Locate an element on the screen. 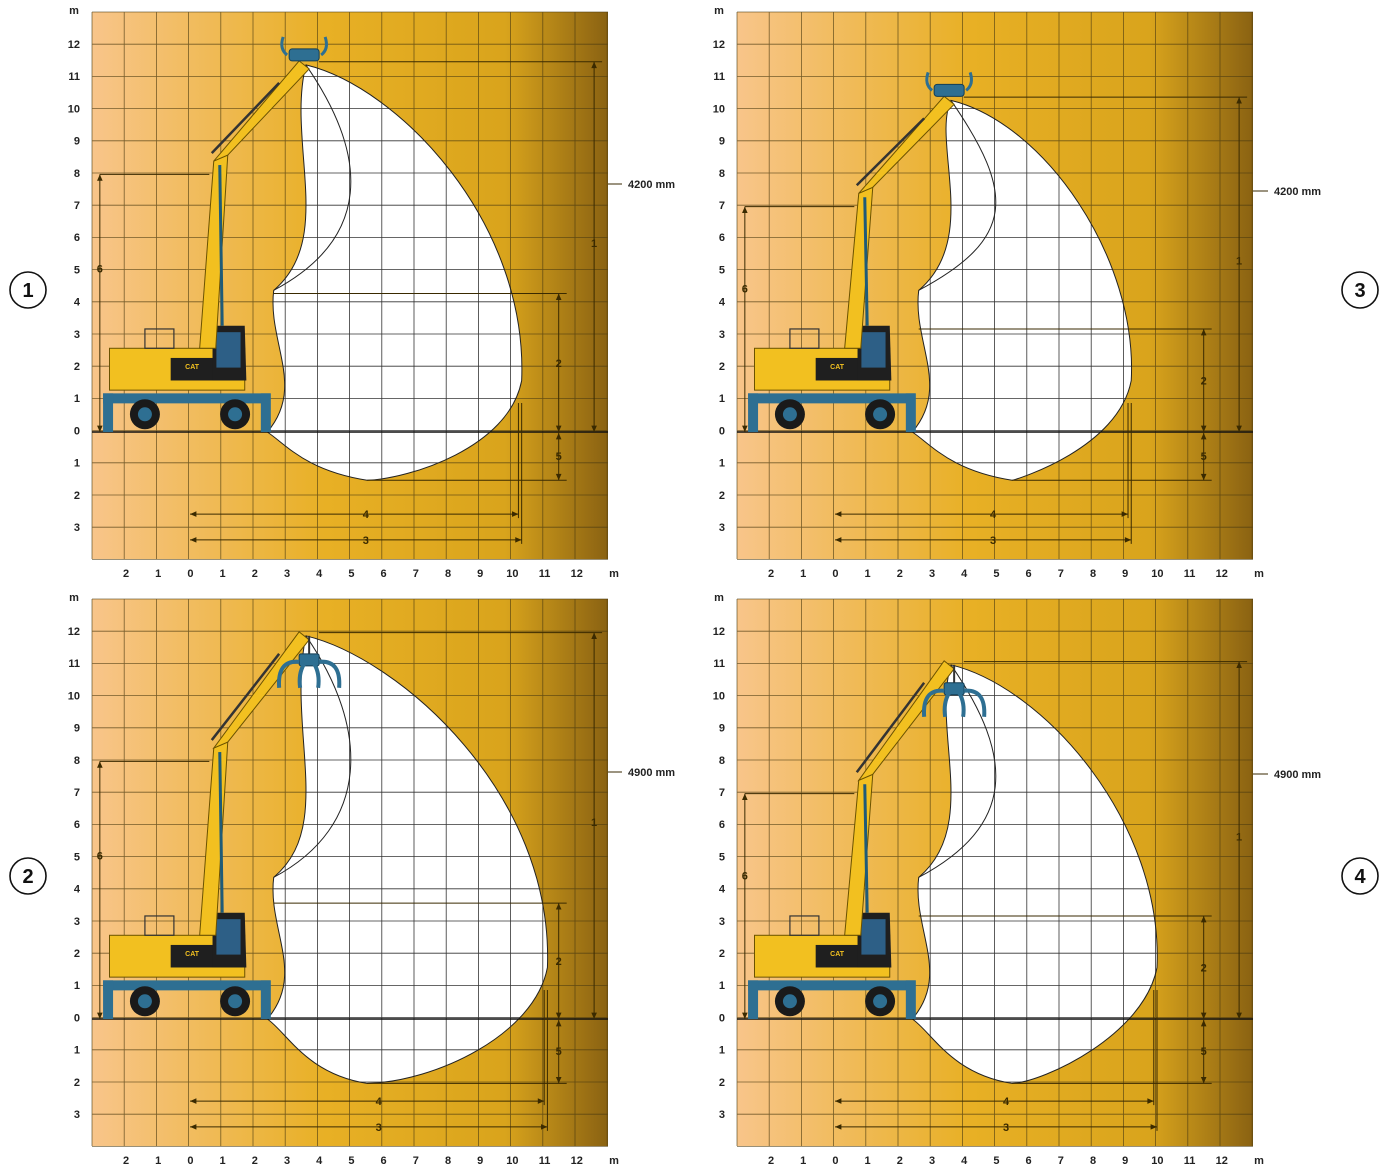 Image resolution: width=1389 pixels, height=1169 pixels. dim-label-4: 4 is located at coordinates (1006, 1102).